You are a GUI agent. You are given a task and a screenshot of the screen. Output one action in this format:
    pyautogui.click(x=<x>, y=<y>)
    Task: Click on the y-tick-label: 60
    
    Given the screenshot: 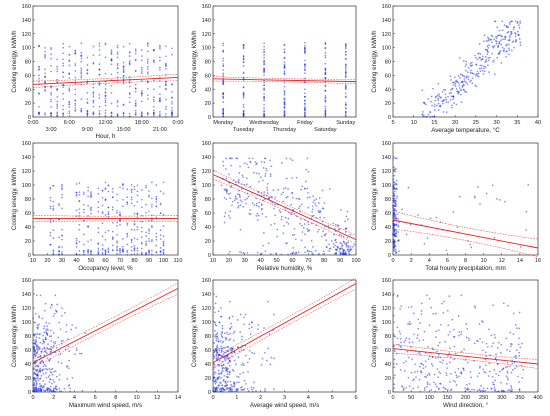 What is the action you would take?
    pyautogui.click(x=208, y=351)
    